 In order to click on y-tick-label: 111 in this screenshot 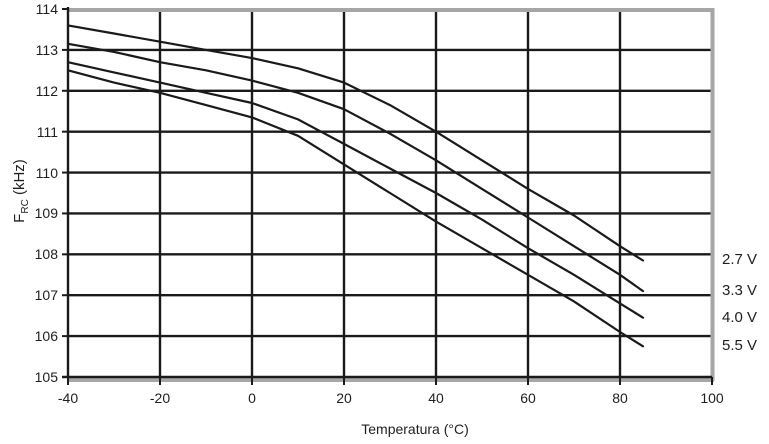, I will do `click(47, 131)`.